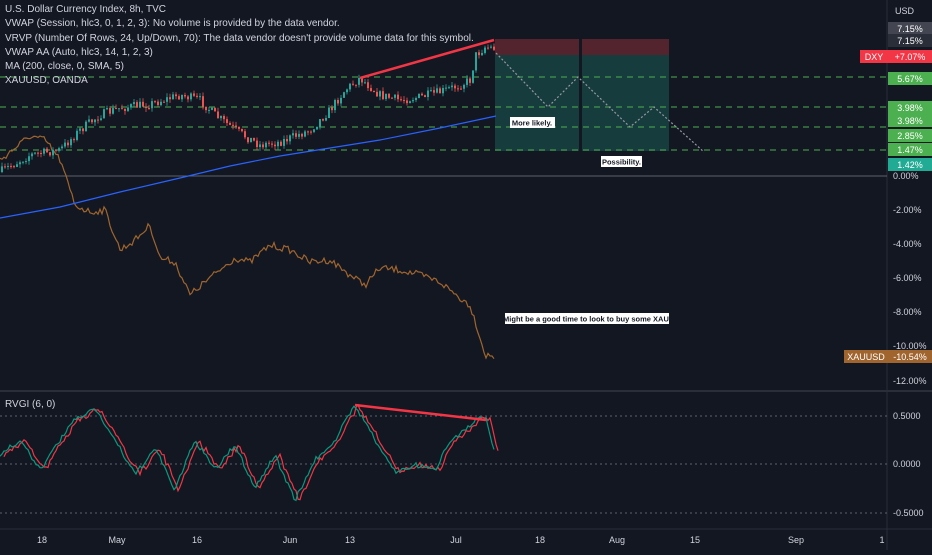 This screenshot has width=932, height=555. Describe the element at coordinates (910, 150) in the screenshot. I see `price-tag-text: 1.47%` at that location.